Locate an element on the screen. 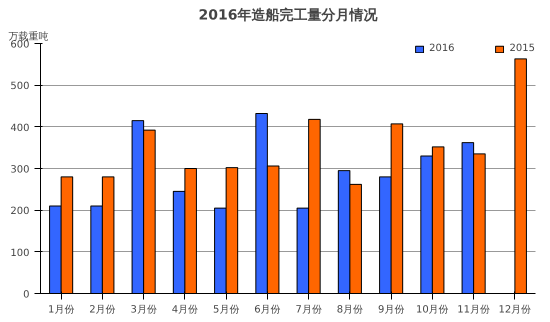 The width and height of the screenshot is (550, 322). y-tick-label: 0 is located at coordinates (26, 295).